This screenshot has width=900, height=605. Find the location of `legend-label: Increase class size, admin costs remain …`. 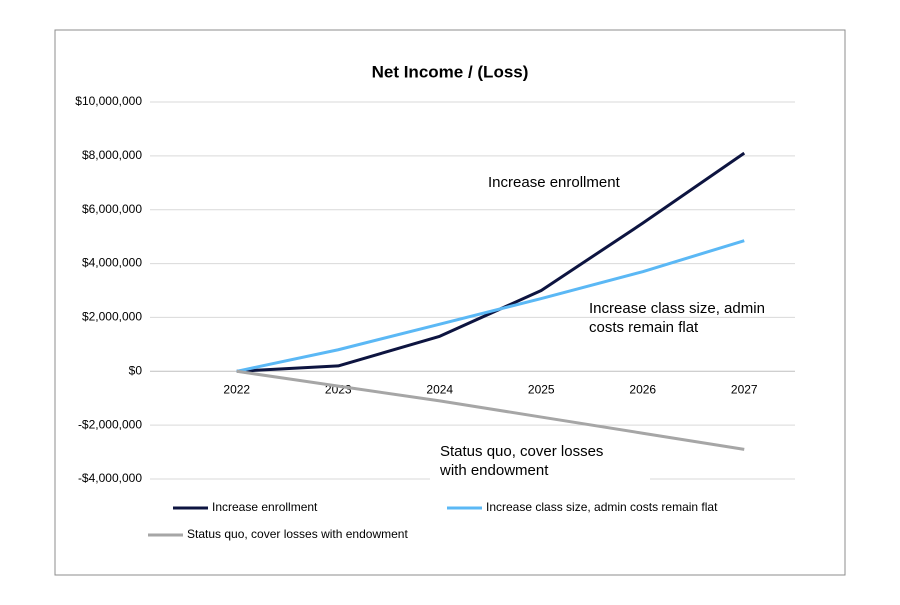

legend-label: Increase class size, admin costs remain … is located at coordinates (602, 507).